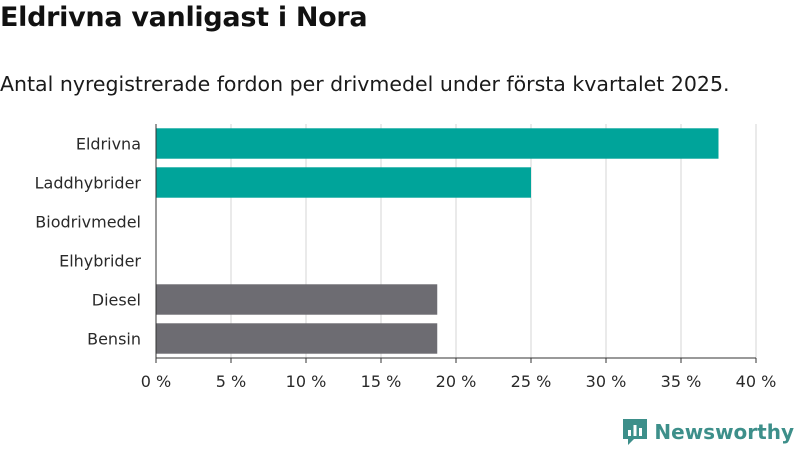 Image resolution: width=800 pixels, height=450 pixels. What do you see at coordinates (231, 381) in the screenshot?
I see `x-tick-label: 5 %` at bounding box center [231, 381].